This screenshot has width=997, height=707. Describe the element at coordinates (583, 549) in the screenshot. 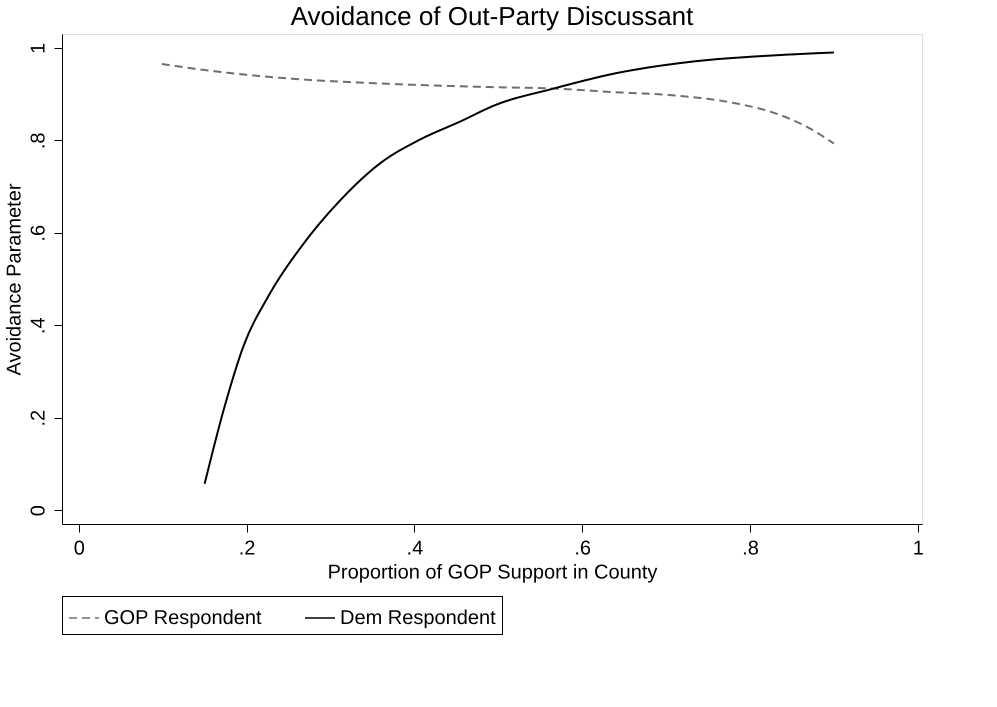

I see `x-tick-label: .6` at that location.